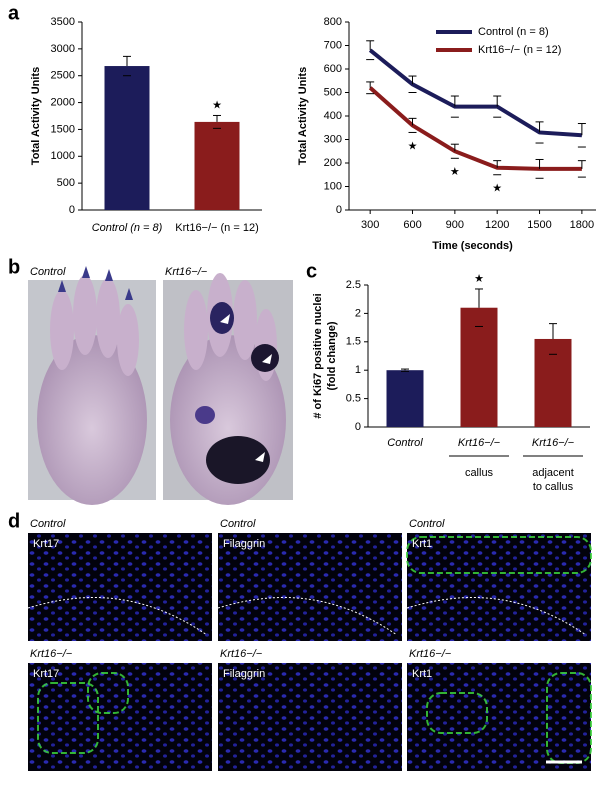 The height and width of the screenshot is (791, 601). Describe the element at coordinates (370, 225) in the screenshot. I see `x-tick-label: 300` at that location.